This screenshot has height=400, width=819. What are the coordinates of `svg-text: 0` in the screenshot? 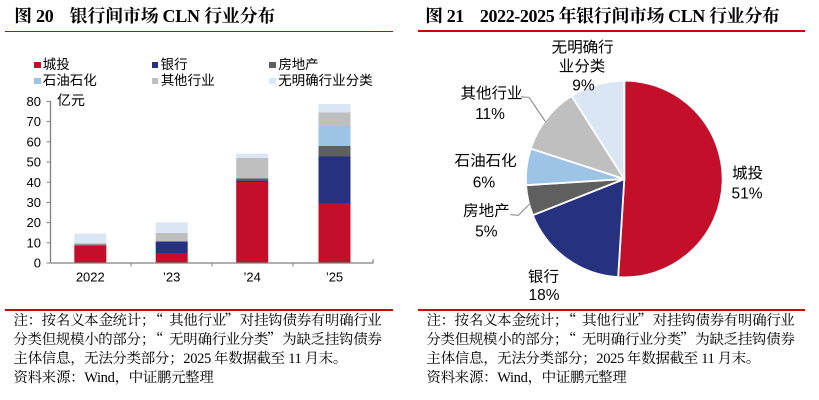 It's located at (37, 263).